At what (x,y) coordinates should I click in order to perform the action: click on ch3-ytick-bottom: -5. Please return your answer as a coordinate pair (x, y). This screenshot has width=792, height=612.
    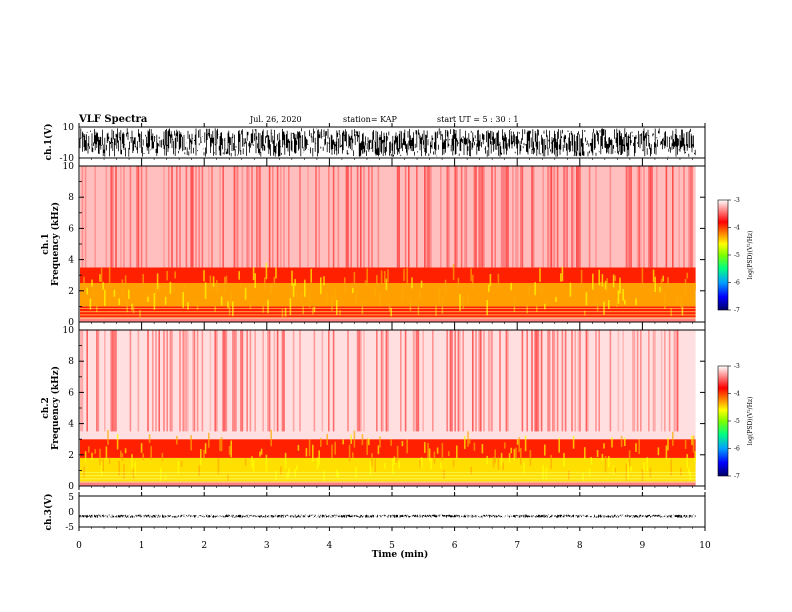
    Looking at the image, I should click on (69, 528).